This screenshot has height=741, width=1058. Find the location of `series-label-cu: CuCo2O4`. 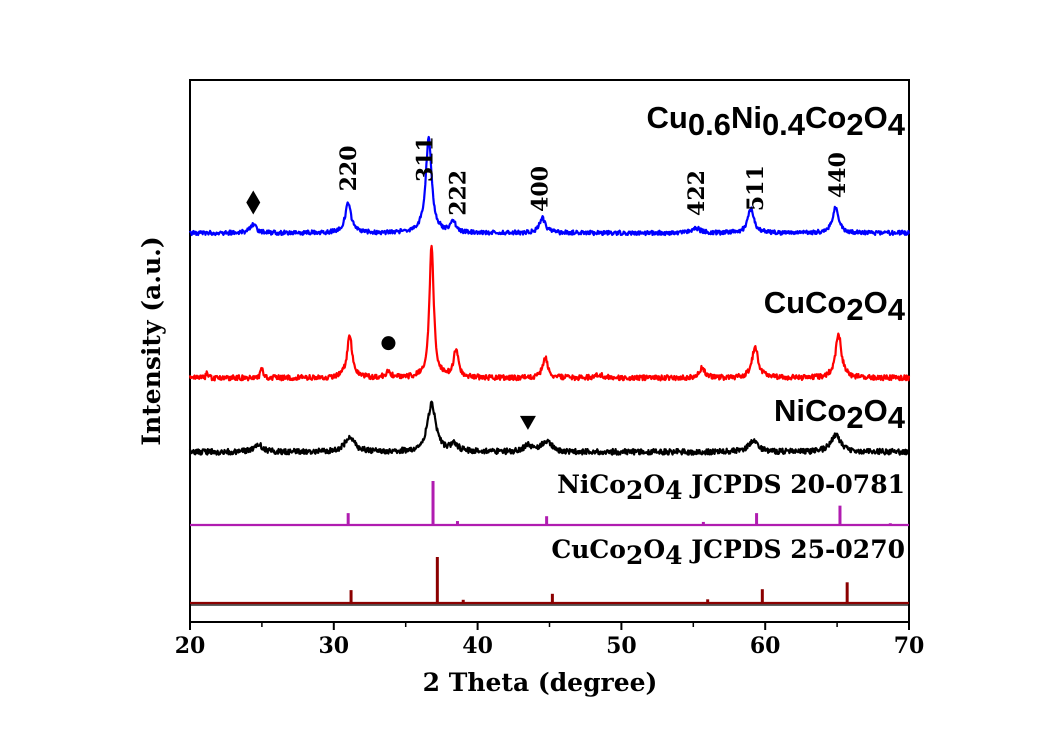

series-label-cu: CuCo2O4 is located at coordinates (835, 306).